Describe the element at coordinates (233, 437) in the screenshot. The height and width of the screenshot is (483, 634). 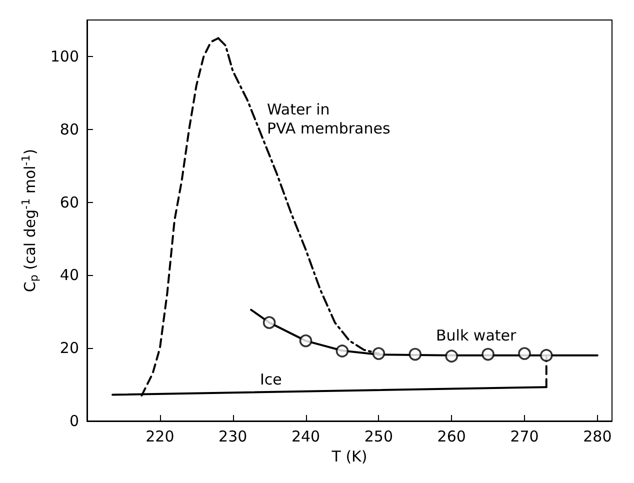
I see `x-tick-label: 230` at that location.